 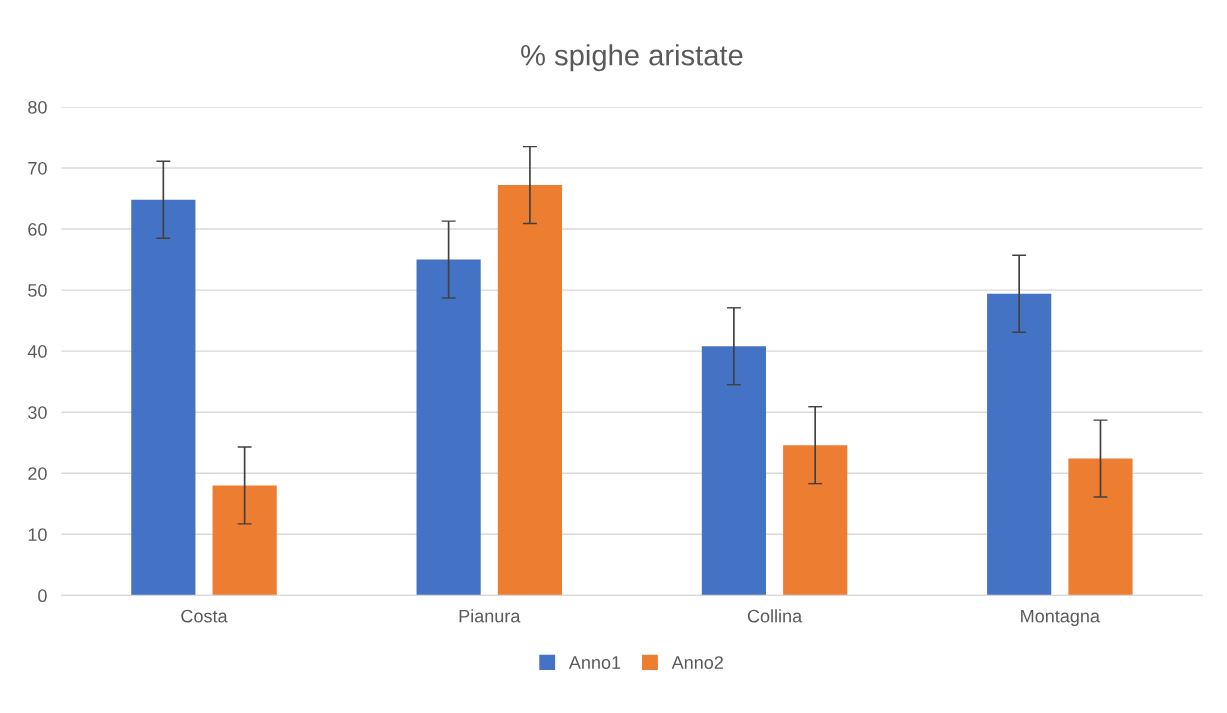 I want to click on chart-title: % spighe aristate, so click(x=632, y=58).